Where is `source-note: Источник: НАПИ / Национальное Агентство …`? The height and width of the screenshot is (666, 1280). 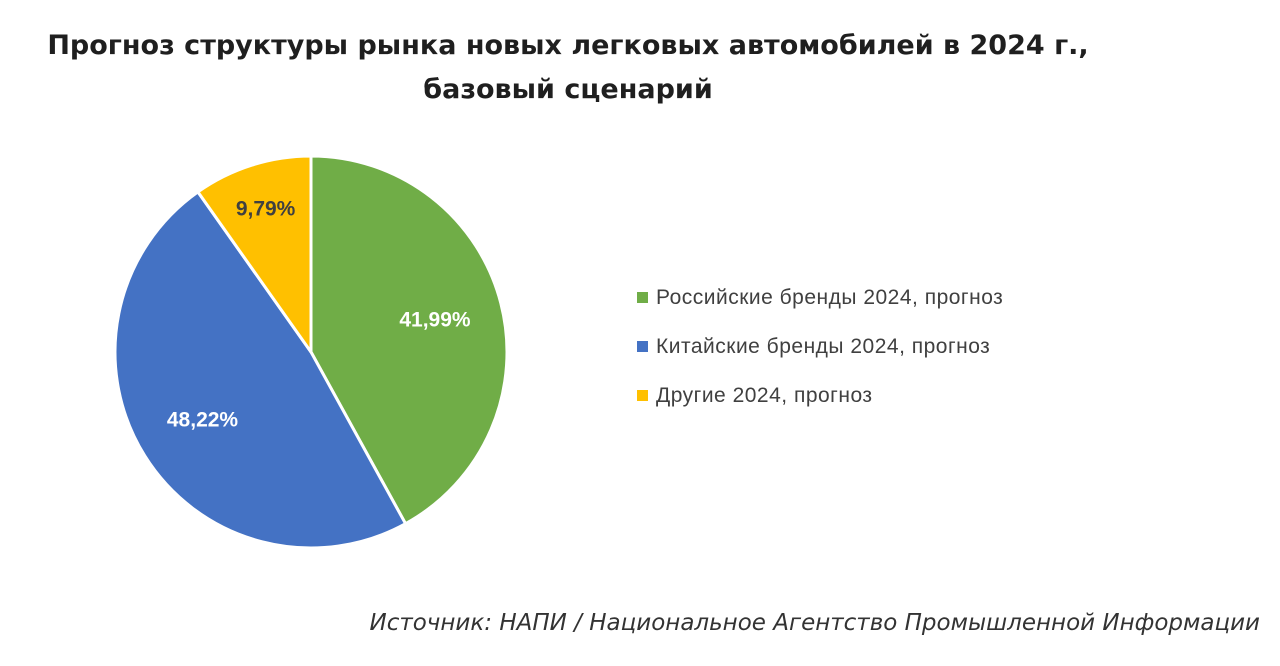
source-note: Источник: НАПИ / Национальное Агентство … is located at coordinates (814, 623).